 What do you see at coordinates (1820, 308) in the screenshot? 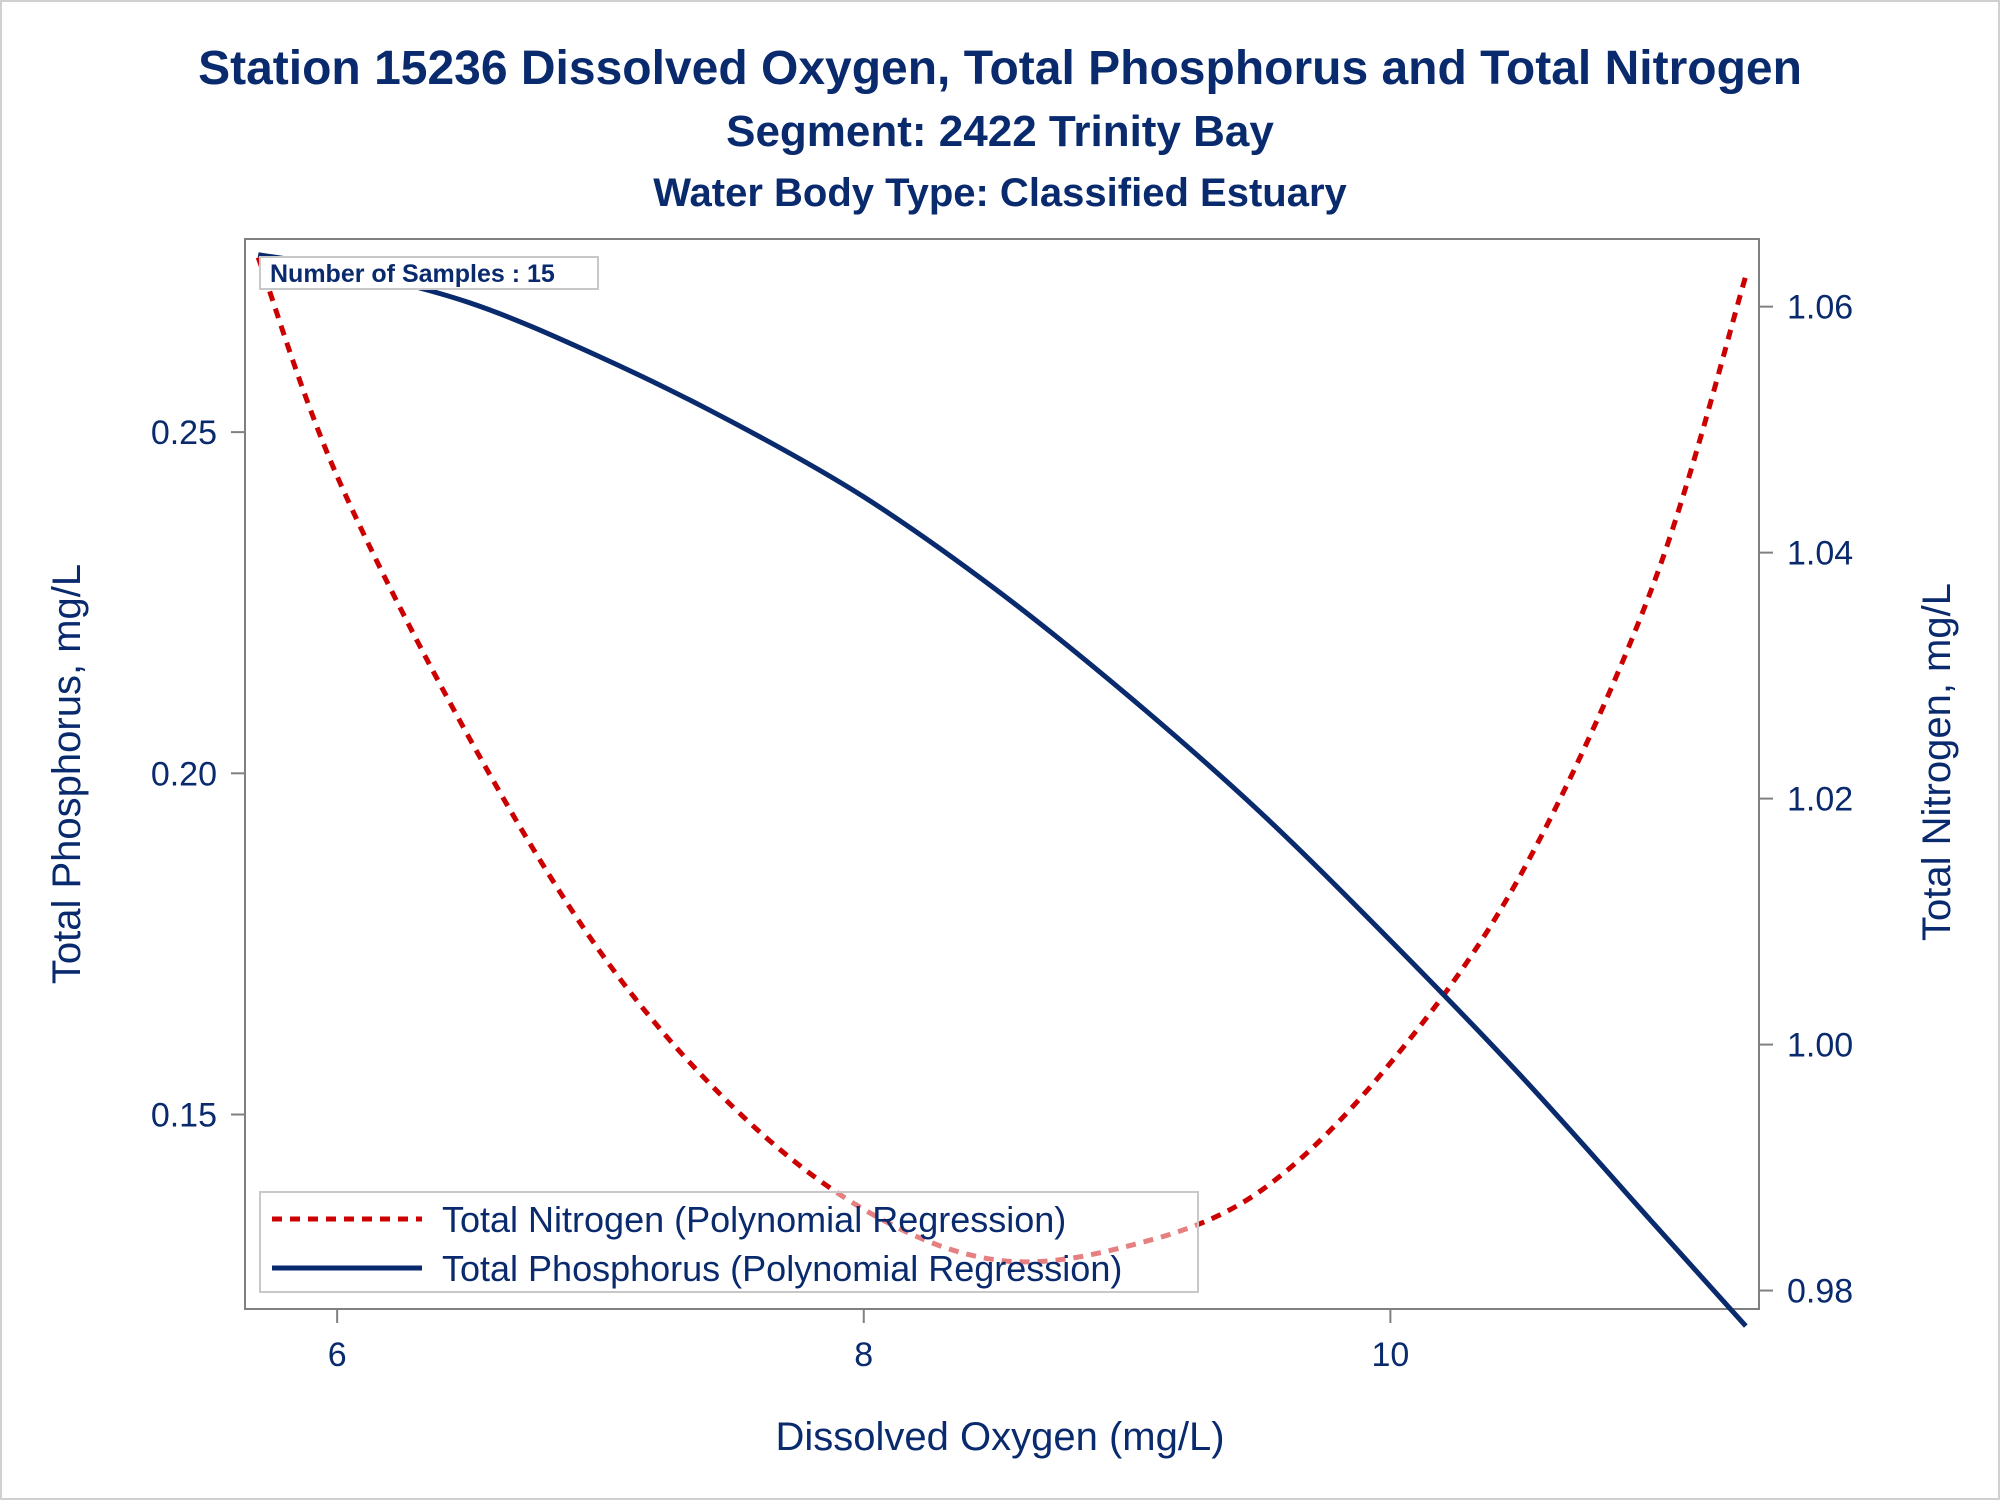
I see `y-right-tick-label: 1.06` at bounding box center [1820, 308].